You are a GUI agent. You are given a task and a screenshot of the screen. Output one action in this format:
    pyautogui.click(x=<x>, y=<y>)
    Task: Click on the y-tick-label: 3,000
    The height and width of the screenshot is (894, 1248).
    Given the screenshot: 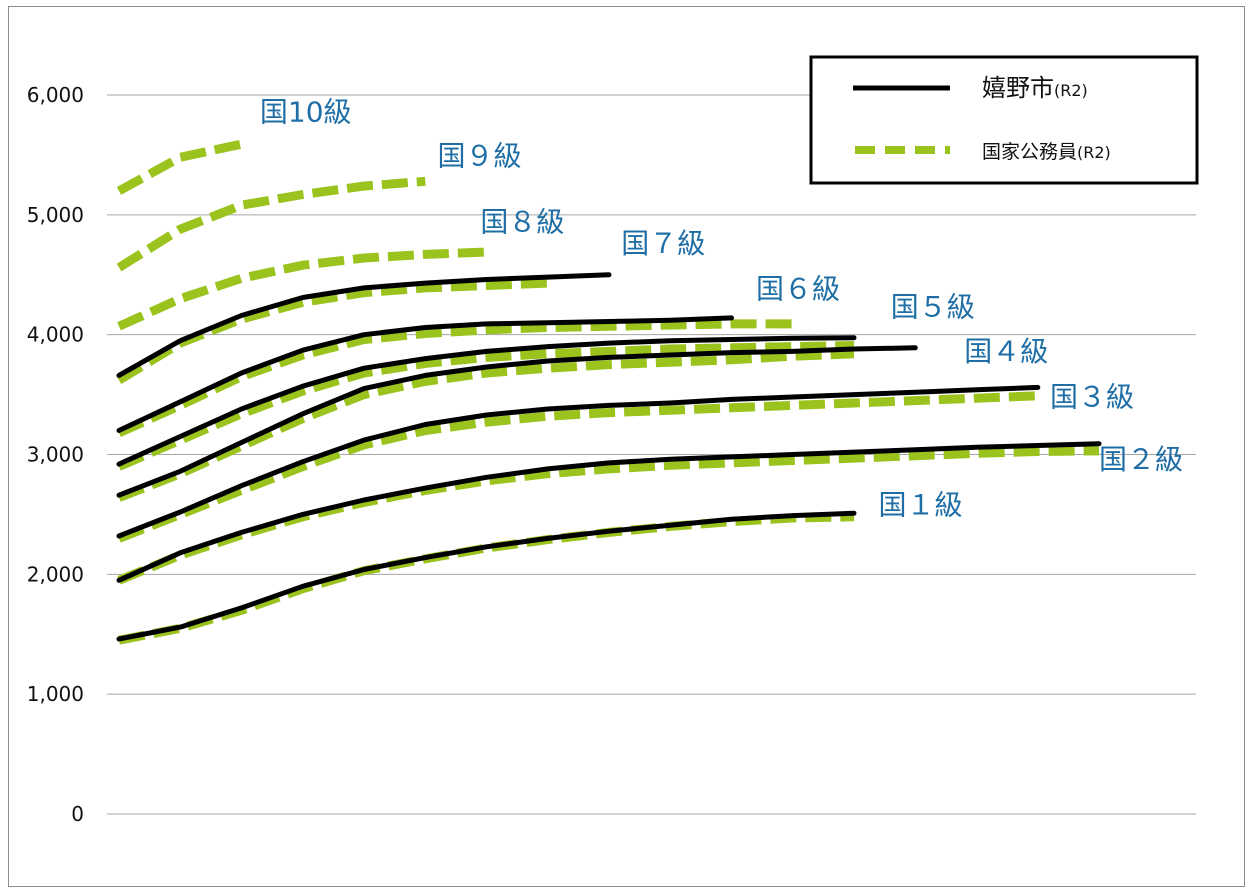 What is the action you would take?
    pyautogui.click(x=55, y=455)
    